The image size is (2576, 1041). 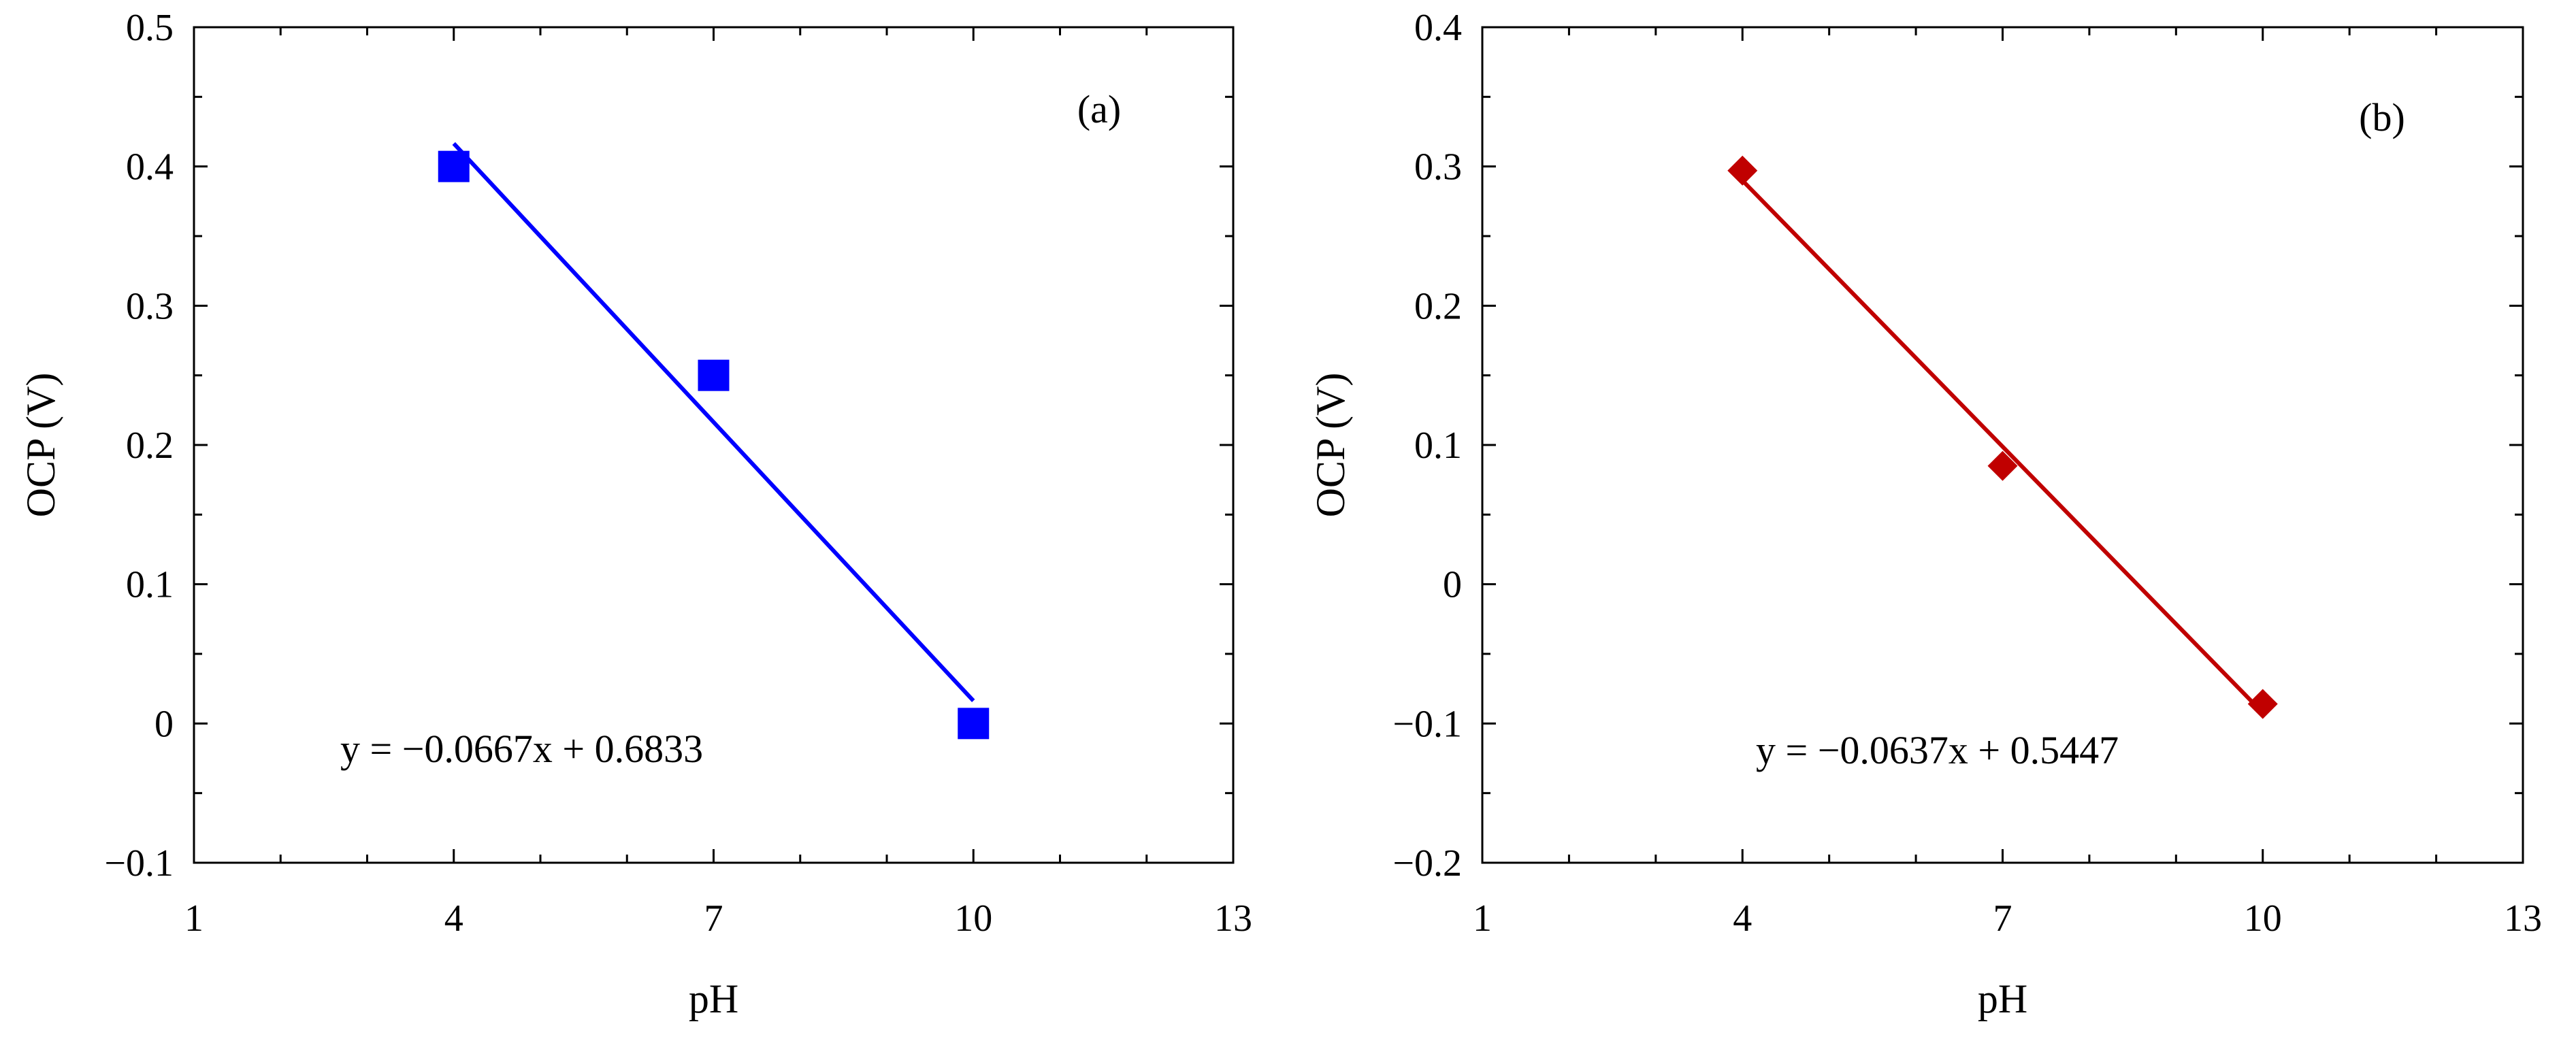 What do you see at coordinates (1937, 750) in the screenshot?
I see `panel-b-trendline-equation: y = −0.0637x + 0.5447` at bounding box center [1937, 750].